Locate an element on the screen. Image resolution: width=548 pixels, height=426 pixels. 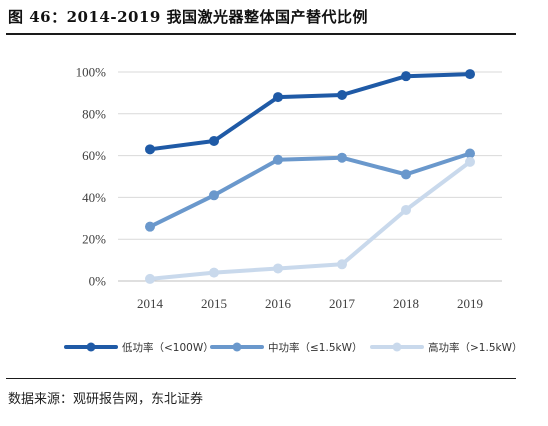
figure-title: 图 46：2014-2019 我国激光器整体国产替代比例 is located at coordinates (188, 17).